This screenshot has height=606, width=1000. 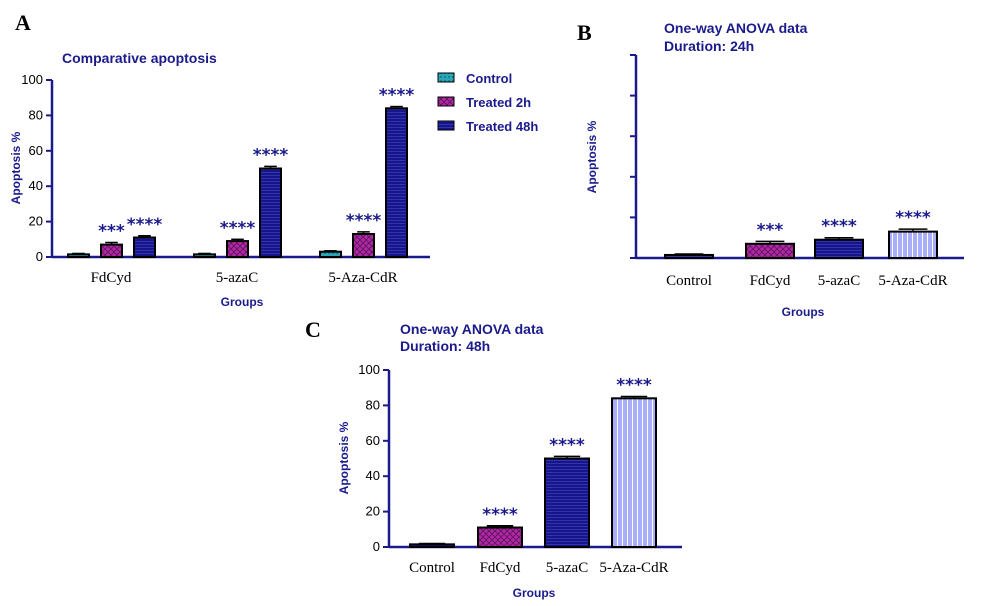 I want to click on panel-c-category-label: Control, so click(x=432, y=568).